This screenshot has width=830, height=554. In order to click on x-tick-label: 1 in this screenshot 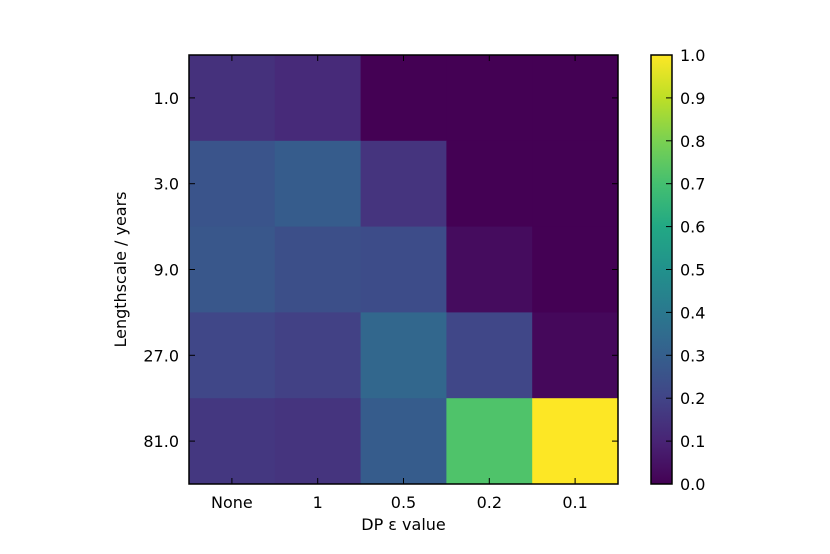, I will do `click(318, 502)`.